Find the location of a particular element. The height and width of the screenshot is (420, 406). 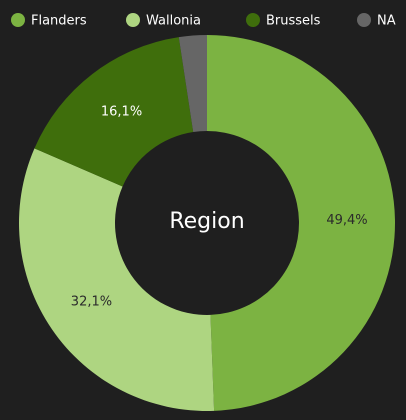

value-label: 32,1% is located at coordinates (91, 302).